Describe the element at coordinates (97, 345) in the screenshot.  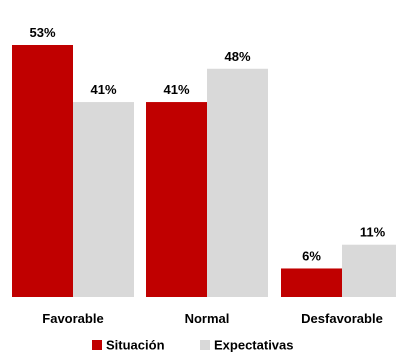
I see `legend-swatch-situacion` at that location.